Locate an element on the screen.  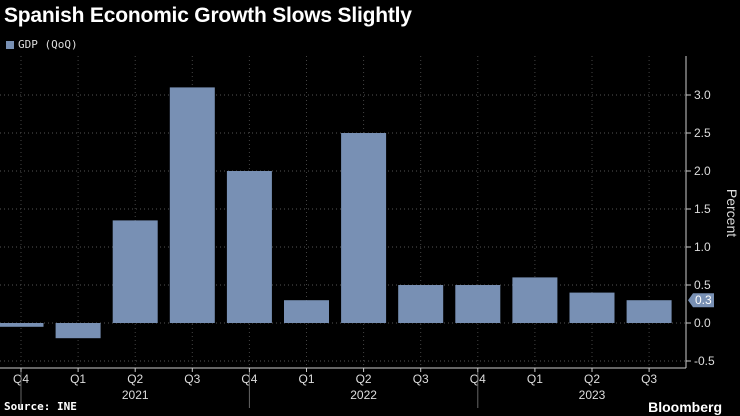
brand-logo: Bloomberg is located at coordinates (685, 407).